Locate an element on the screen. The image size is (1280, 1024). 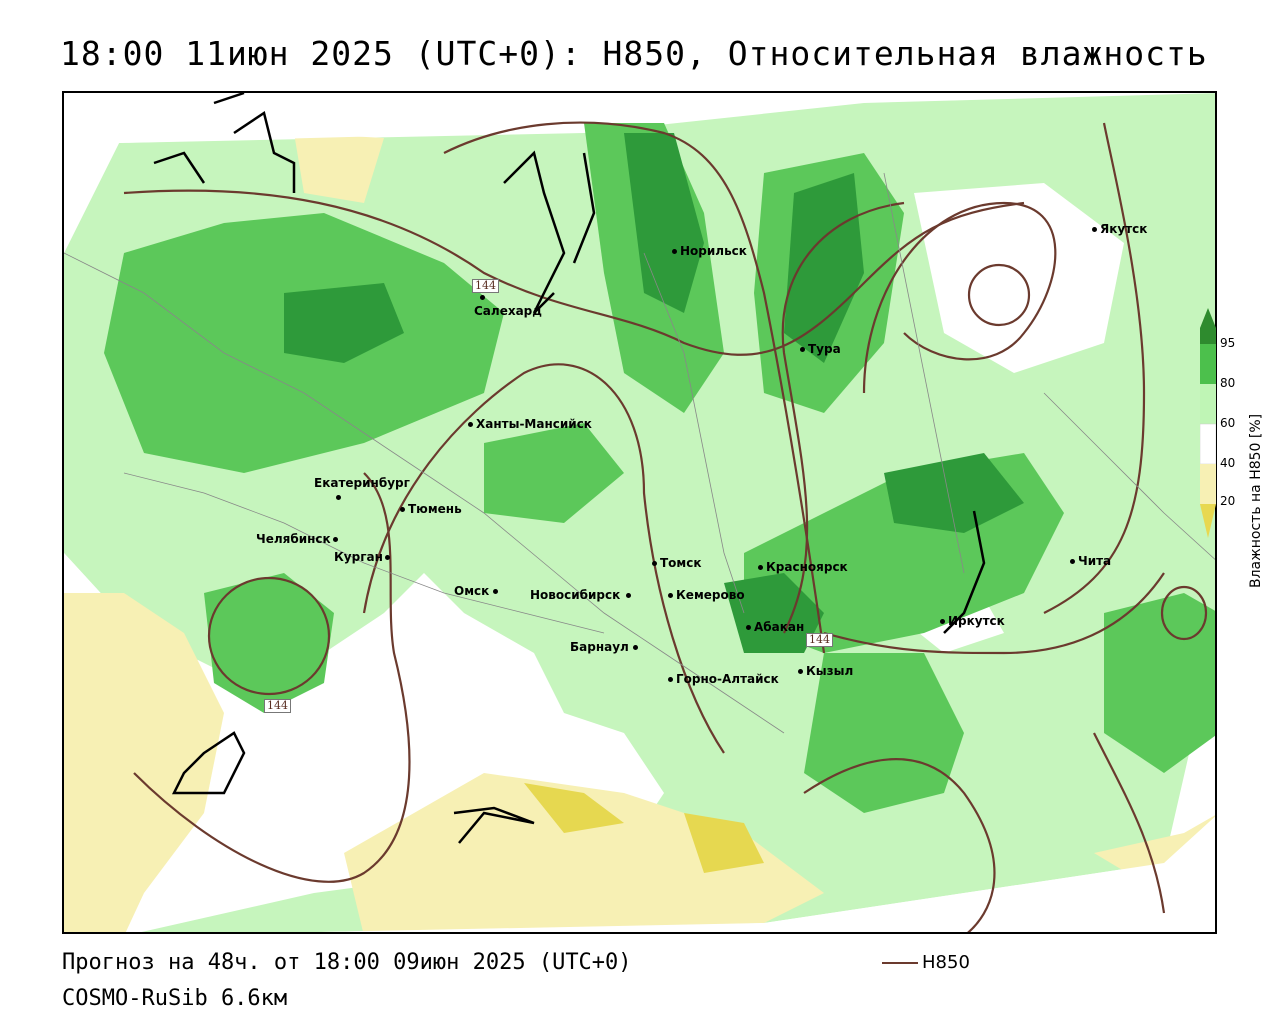
city-label: Норильск is located at coordinates (713, 251).